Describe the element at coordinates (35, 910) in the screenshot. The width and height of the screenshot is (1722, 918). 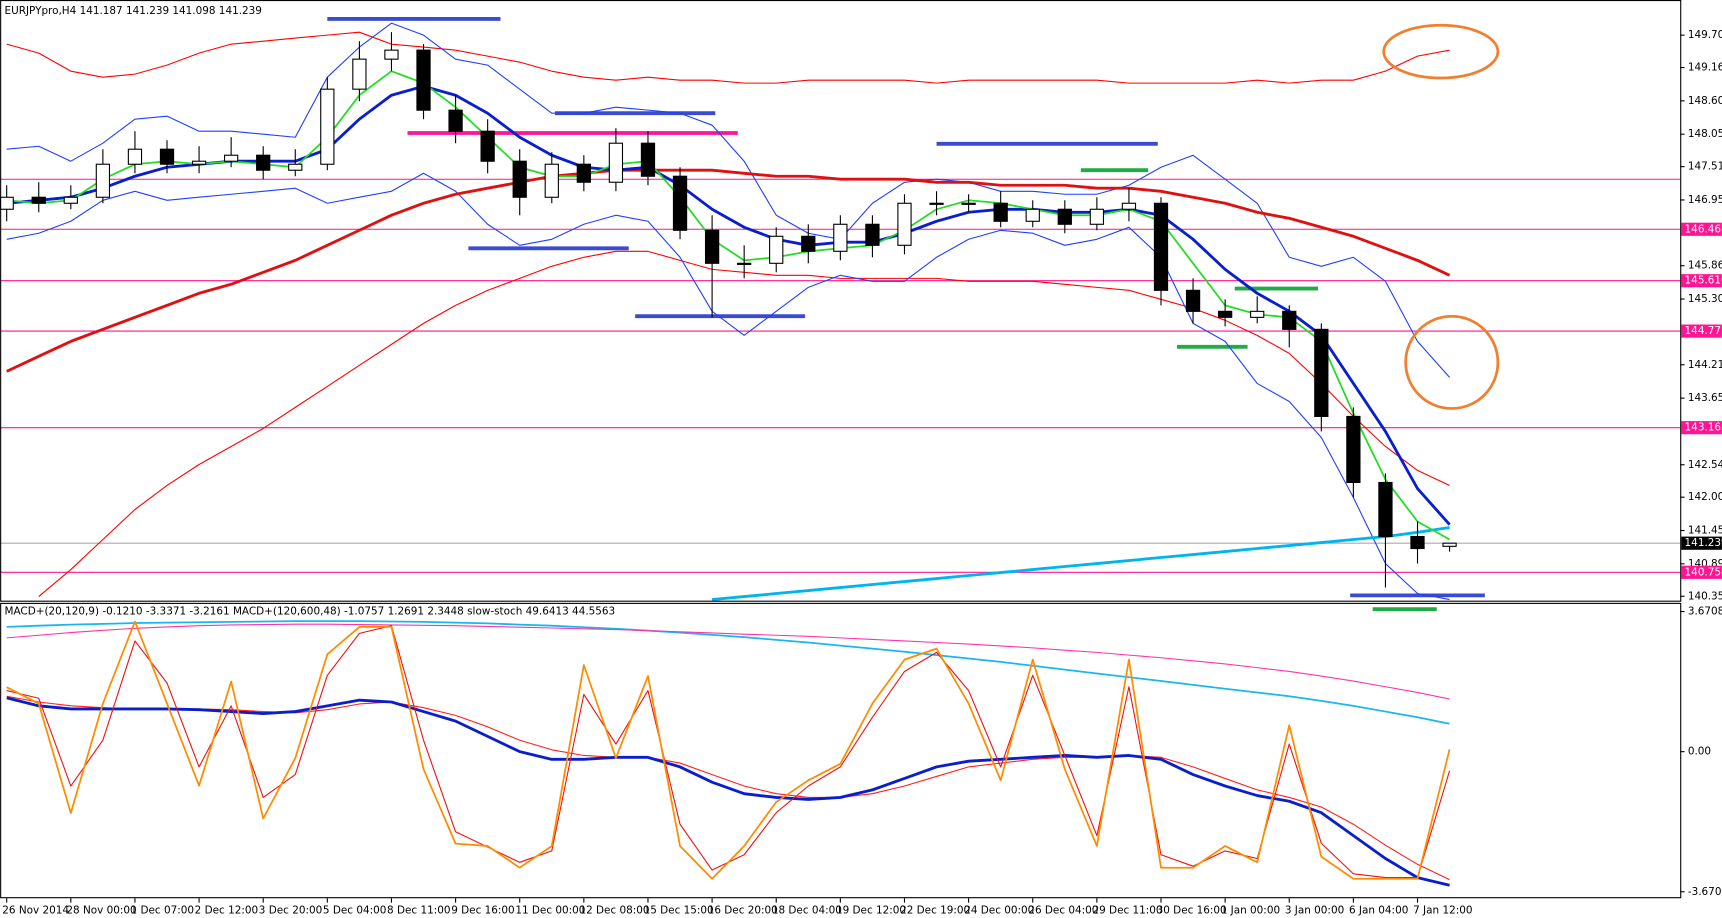
I see `x-tick-label: 26 Nov 2014` at that location.